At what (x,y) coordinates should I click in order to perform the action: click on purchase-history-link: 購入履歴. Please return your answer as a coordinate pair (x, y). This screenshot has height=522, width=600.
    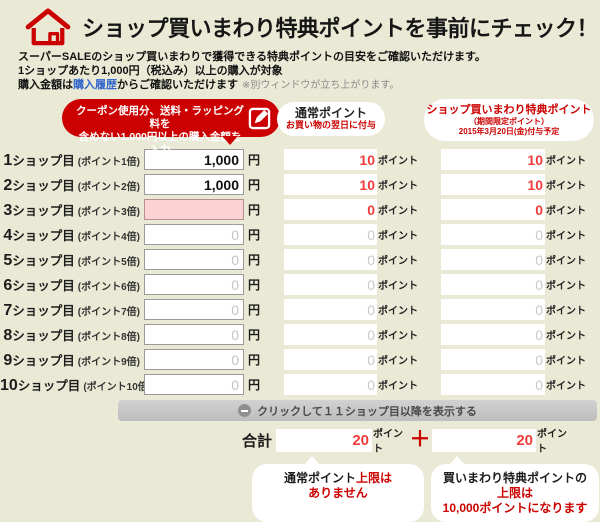
    Looking at the image, I should click on (95, 85).